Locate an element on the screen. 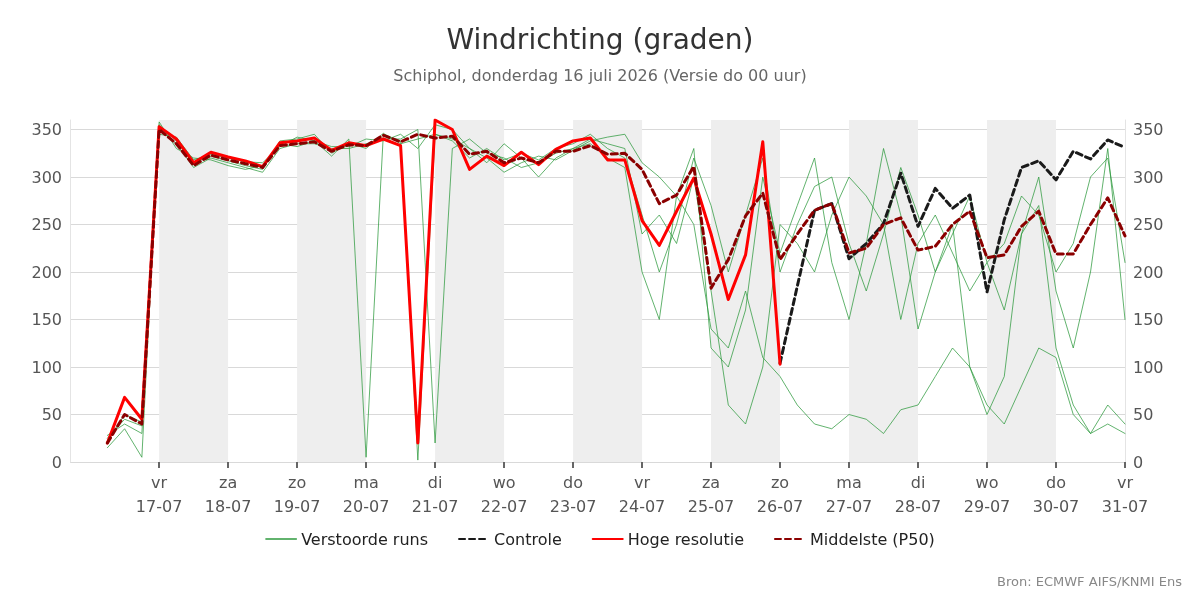 The height and width of the screenshot is (600, 1200). x-tick-label: ma 27-07 is located at coordinates (849, 494).